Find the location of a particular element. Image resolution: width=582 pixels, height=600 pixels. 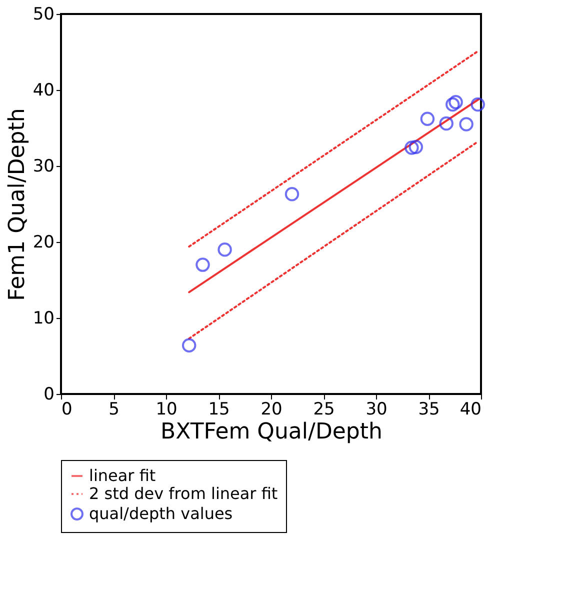

x-tick-label: 40 is located at coordinates (471, 410).